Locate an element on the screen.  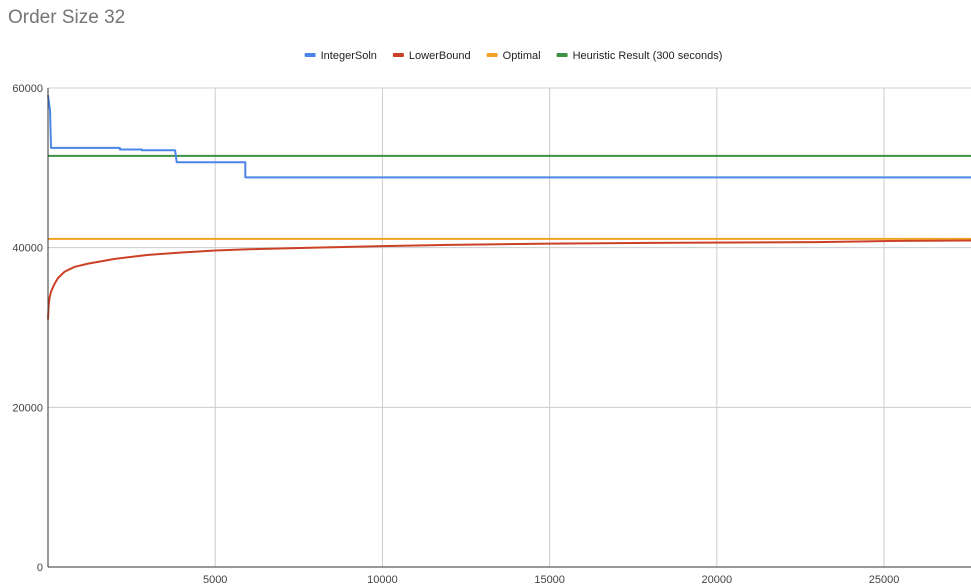
x-tick-label: 25000 is located at coordinates (884, 580).